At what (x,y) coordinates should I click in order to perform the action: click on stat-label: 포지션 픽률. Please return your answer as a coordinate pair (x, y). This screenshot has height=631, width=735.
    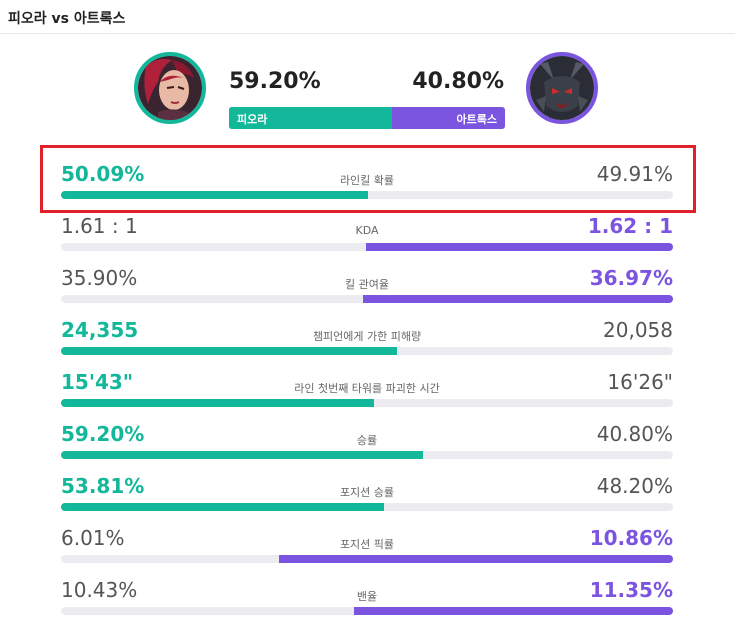
    Looking at the image, I should click on (367, 544).